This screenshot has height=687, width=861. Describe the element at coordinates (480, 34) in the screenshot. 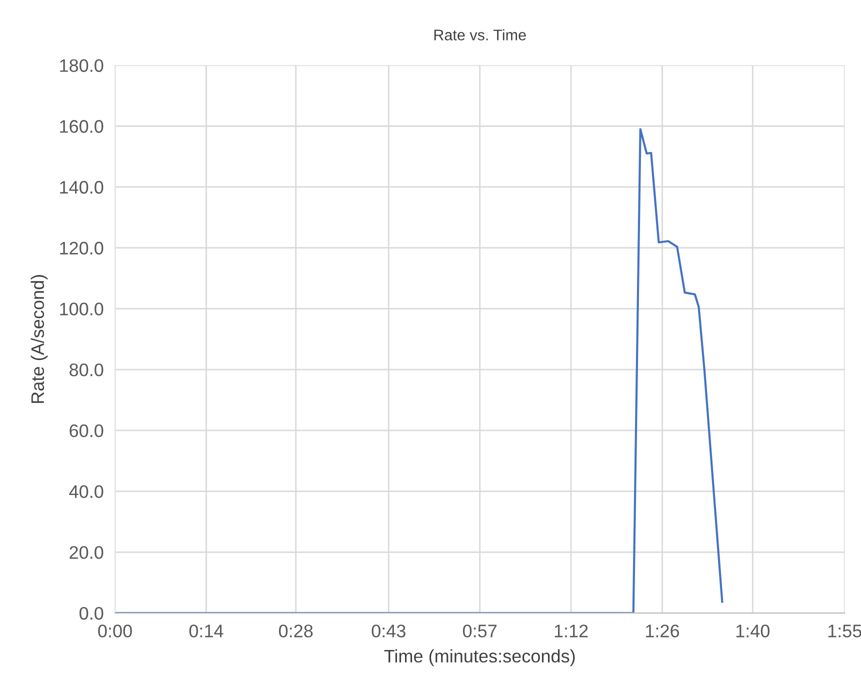

I see `chart-title: Rate vs. Time` at that location.